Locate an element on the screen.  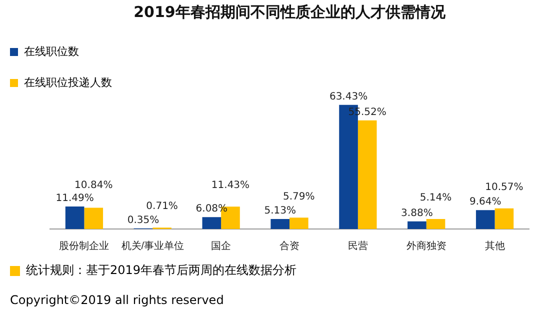
data-label: 5.13% is located at coordinates (280, 211).